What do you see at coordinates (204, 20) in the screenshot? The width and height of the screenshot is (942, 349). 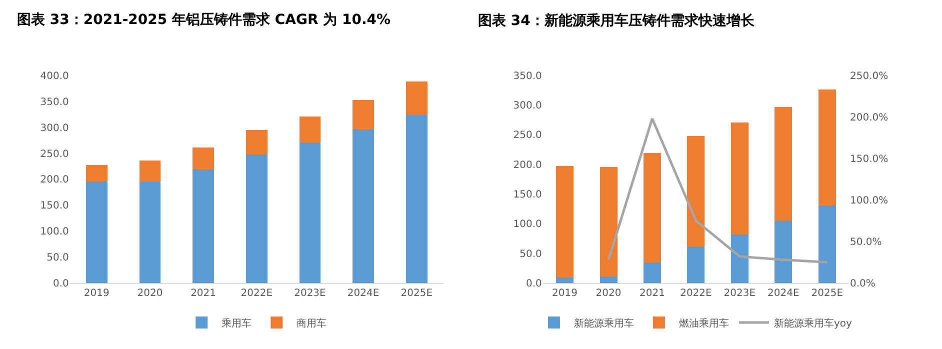 I see `chart-title: 图表 33：2021-2025 年铝压铸件需求 CAGR 为 10.4%` at bounding box center [204, 20].